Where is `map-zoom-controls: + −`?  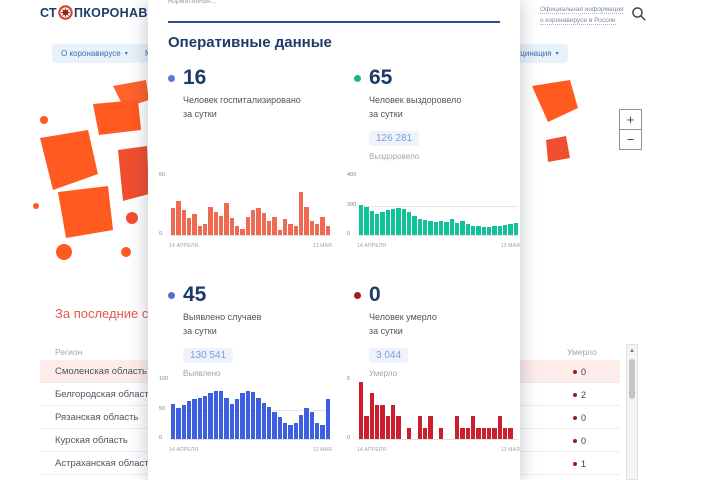
map-zoom-controls: + − is located at coordinates (630, 129).